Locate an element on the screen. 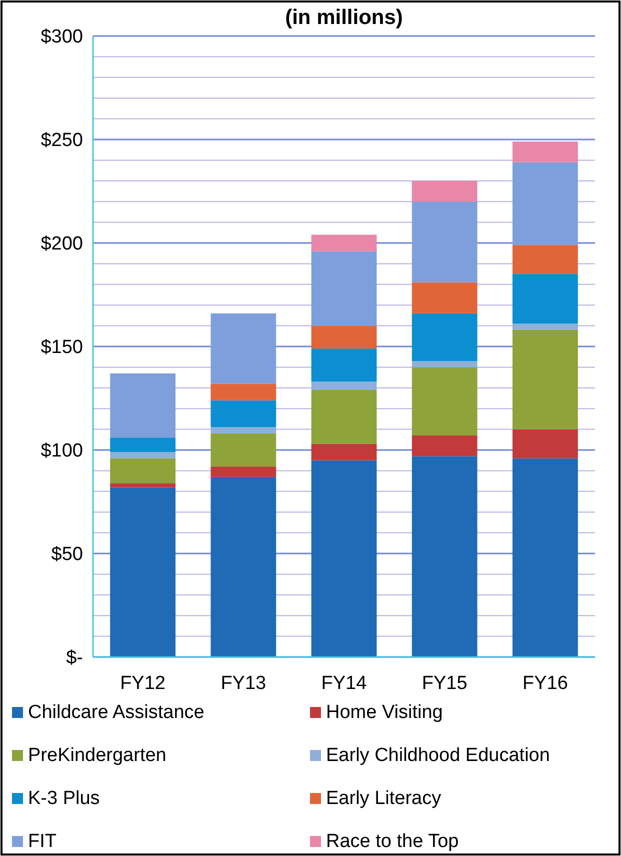  legend-label: K-3 Plus is located at coordinates (64, 798).